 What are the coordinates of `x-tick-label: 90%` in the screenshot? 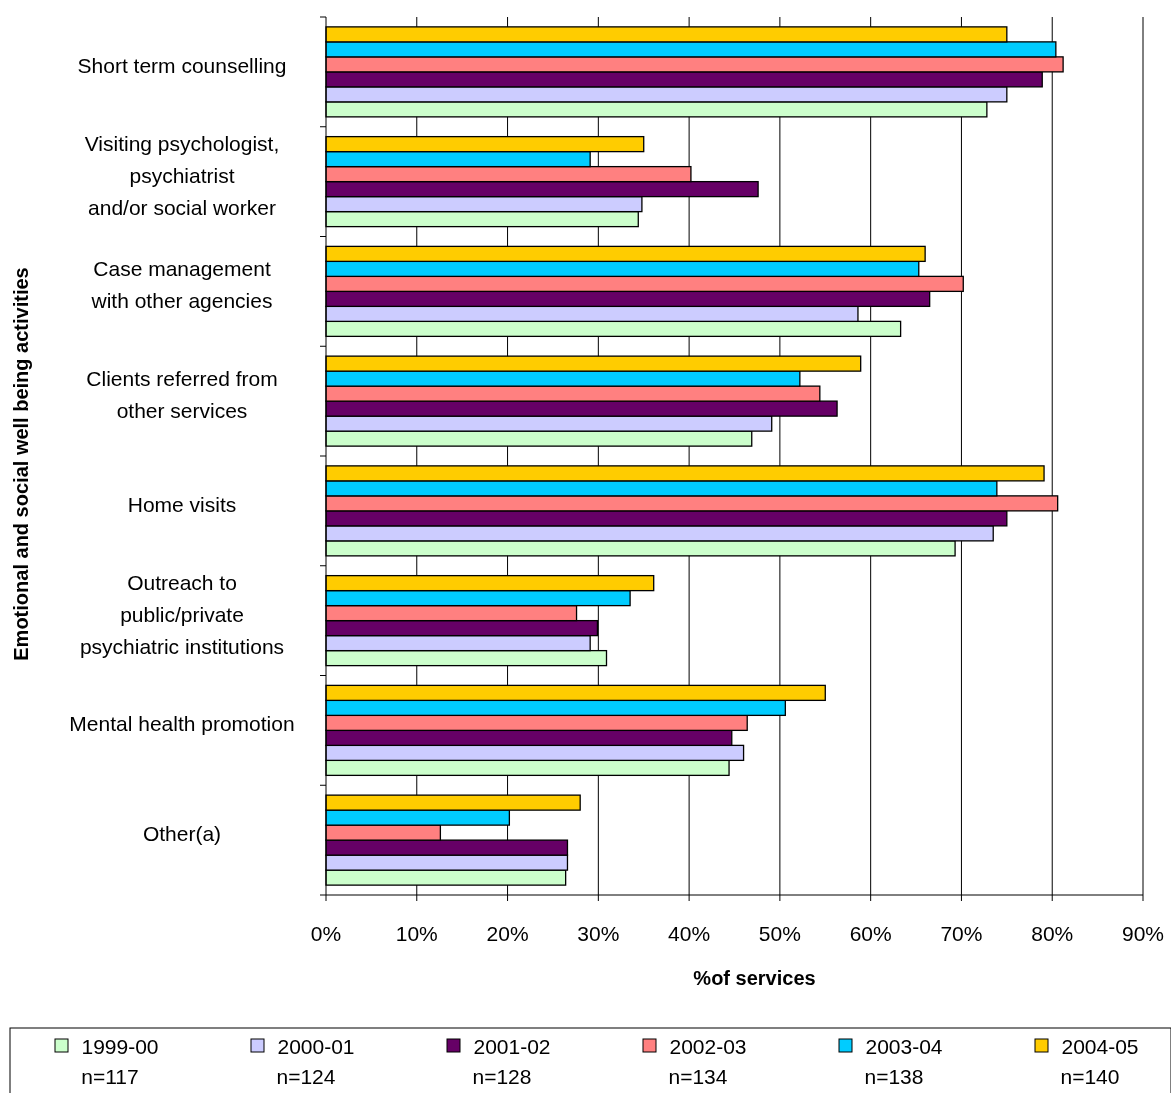 It's located at (1143, 933).